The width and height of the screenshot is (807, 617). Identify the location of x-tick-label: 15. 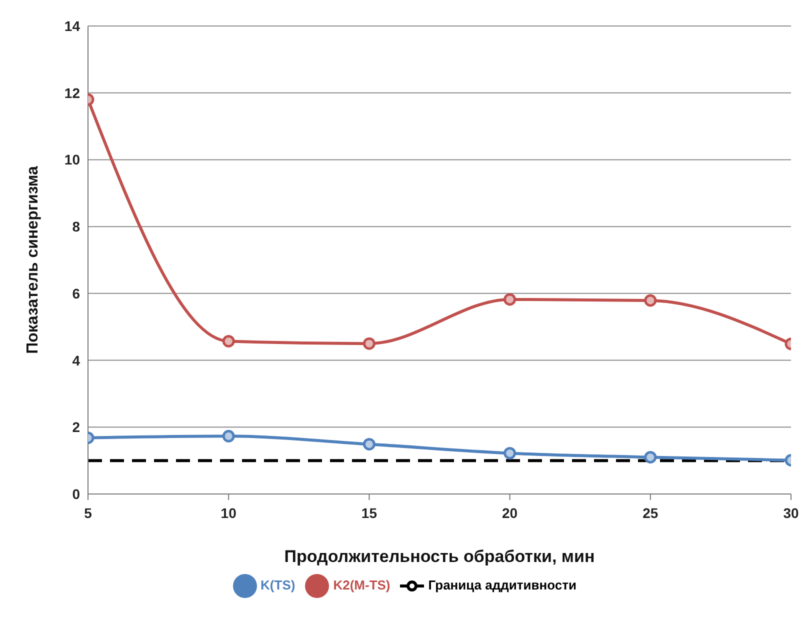
(369, 512).